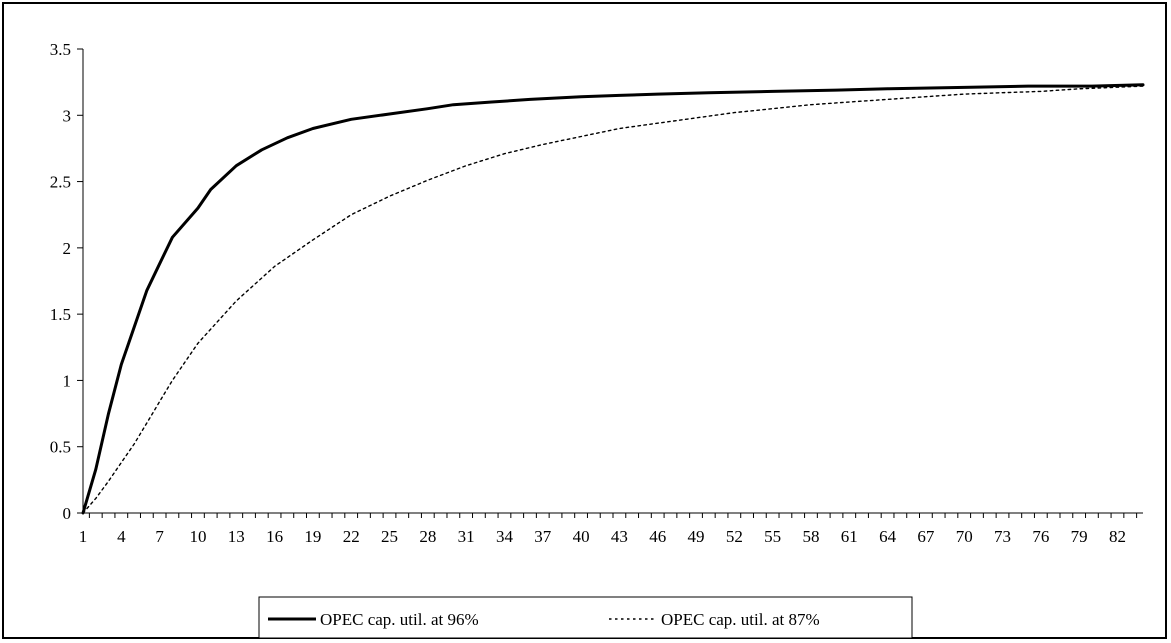 The height and width of the screenshot is (643, 1171). I want to click on x-tick-label: 4, so click(121, 536).